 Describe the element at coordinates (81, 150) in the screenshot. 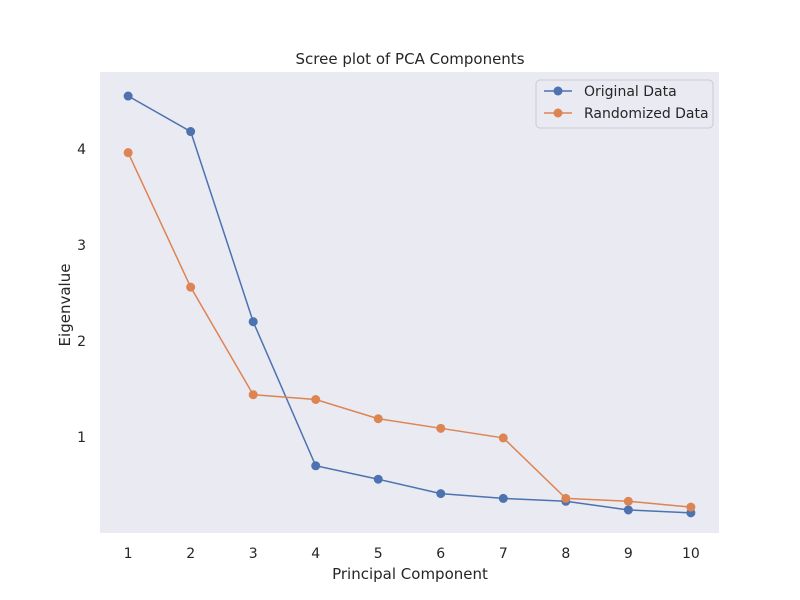

I see `y-tick-label: 4` at that location.